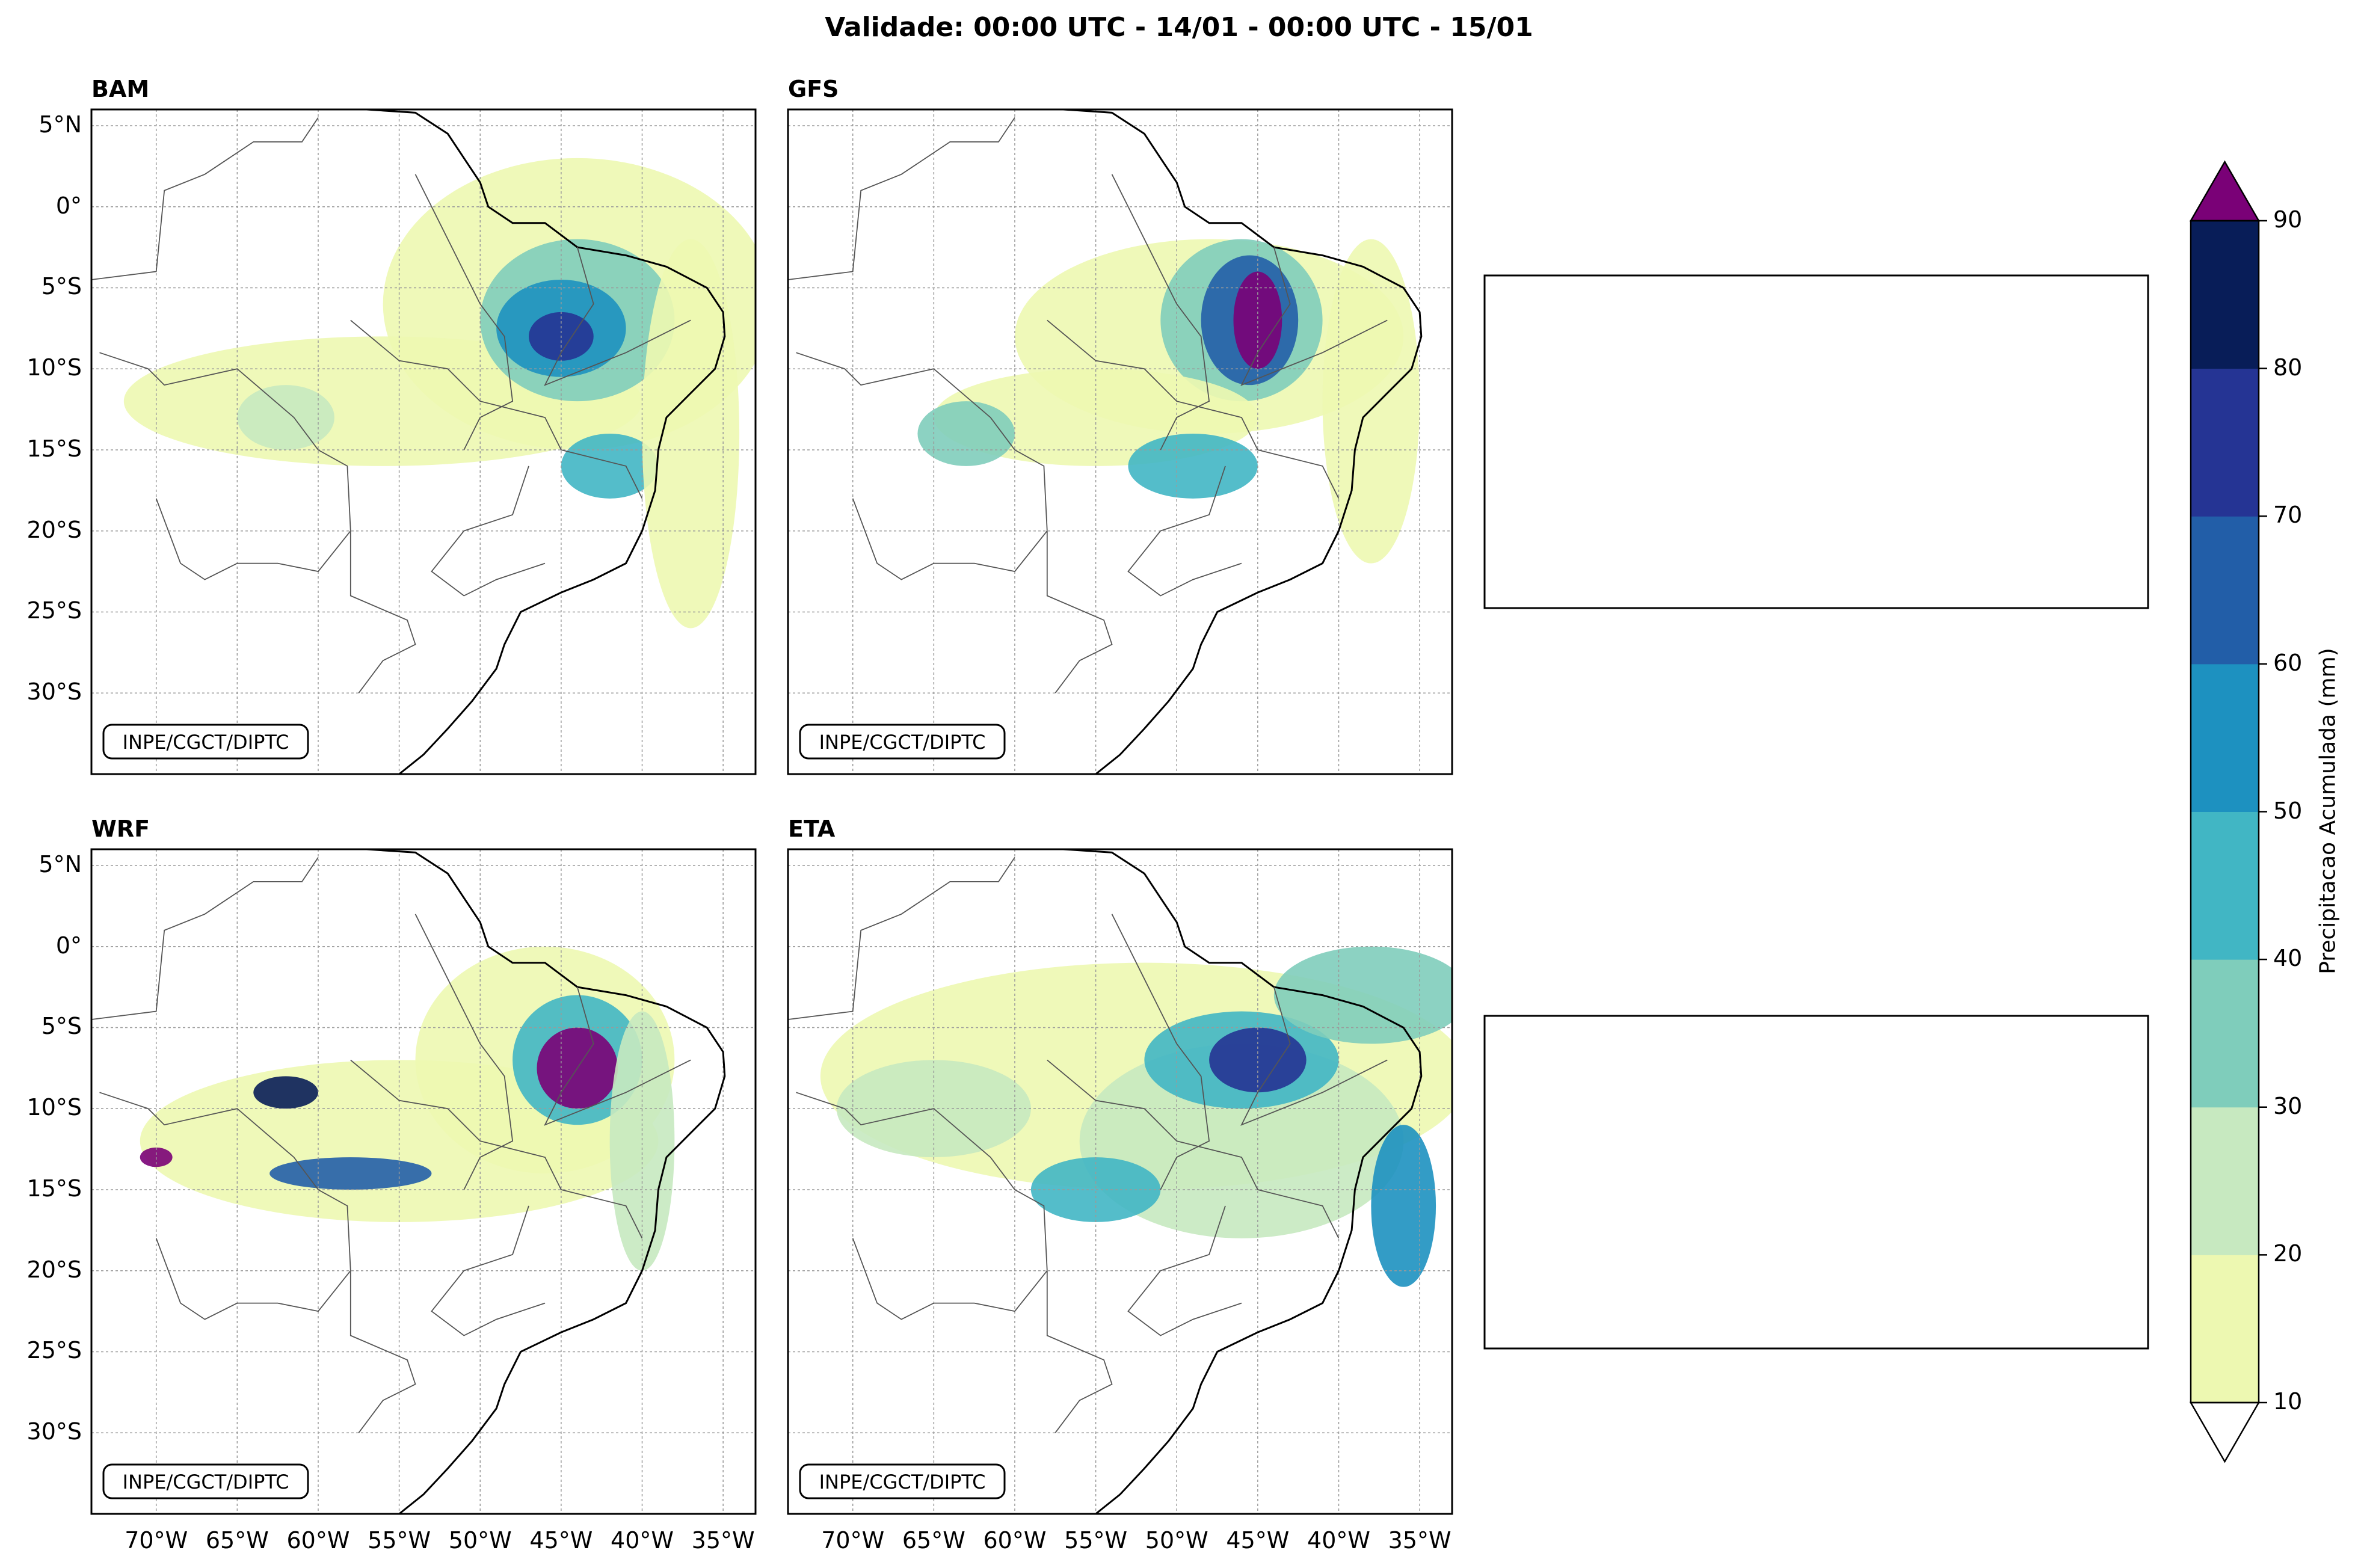 The image size is (2358, 1568). I want to click on lat-tick-label: 10°S, so click(54, 367).